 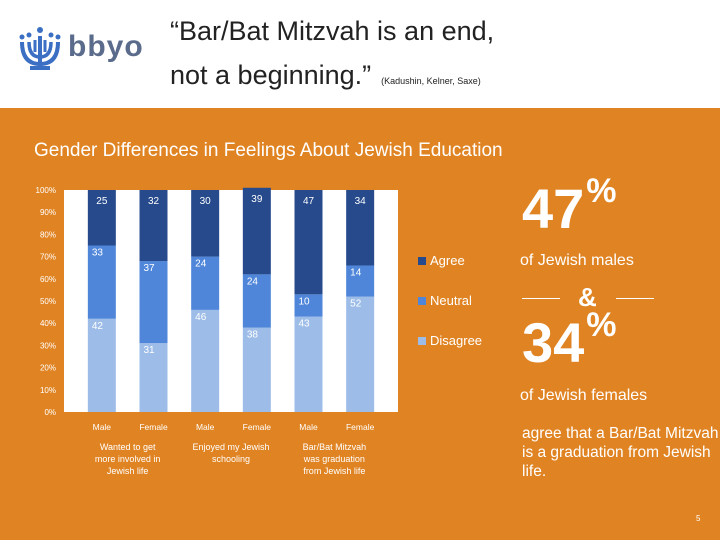 What do you see at coordinates (271, 75) in the screenshot?
I see `slide-title-line2-text: not a beginning.”` at bounding box center [271, 75].